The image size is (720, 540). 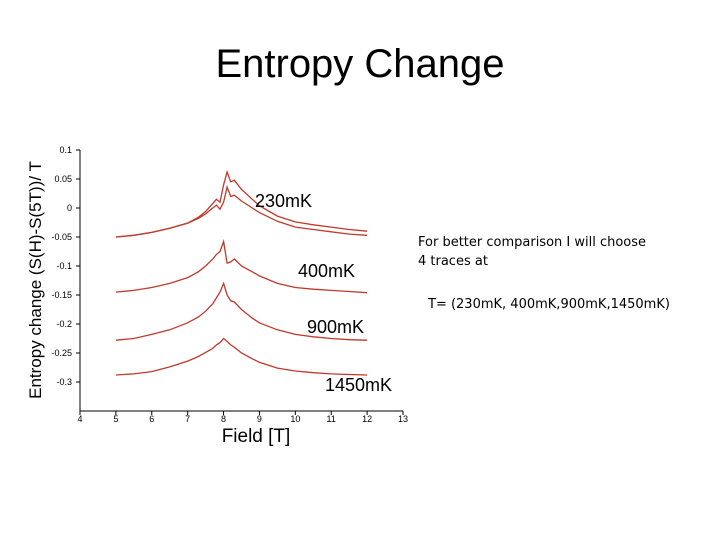 I want to click on note-line-2: 4 traces at, so click(x=453, y=261).